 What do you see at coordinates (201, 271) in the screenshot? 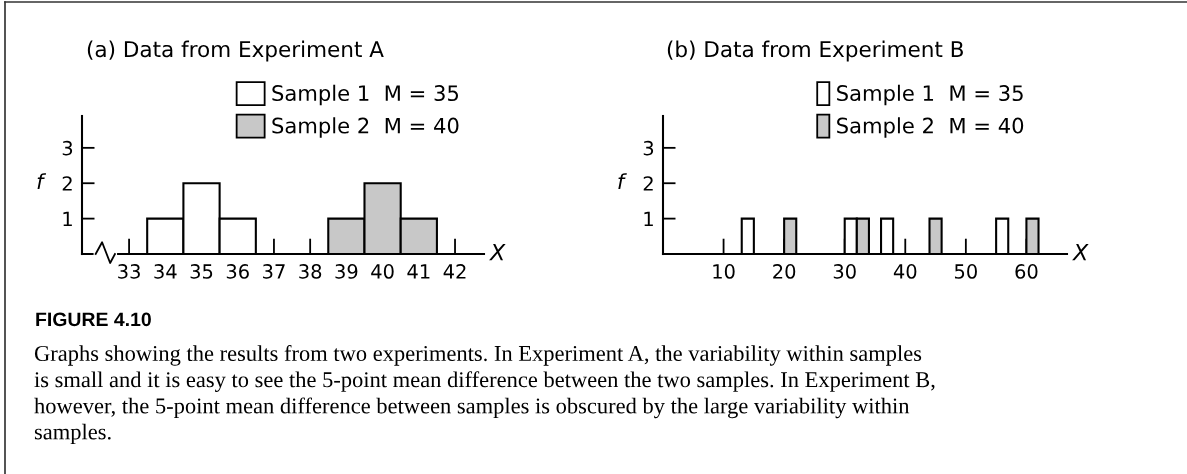
I see `x-tick-label: 35` at bounding box center [201, 271].